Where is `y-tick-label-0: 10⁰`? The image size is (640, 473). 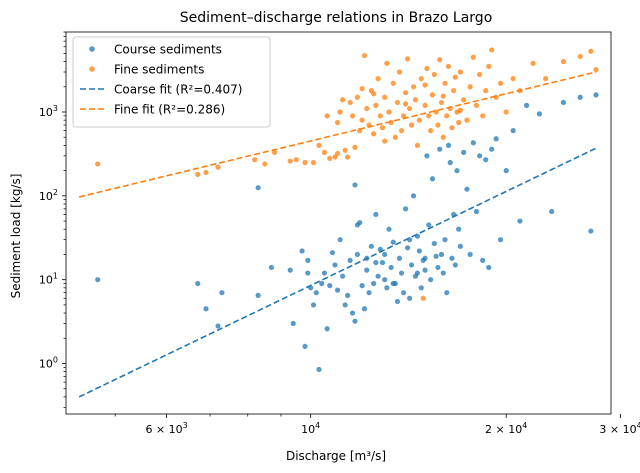
y-tick-label-0: 10⁰ is located at coordinates (48, 363).